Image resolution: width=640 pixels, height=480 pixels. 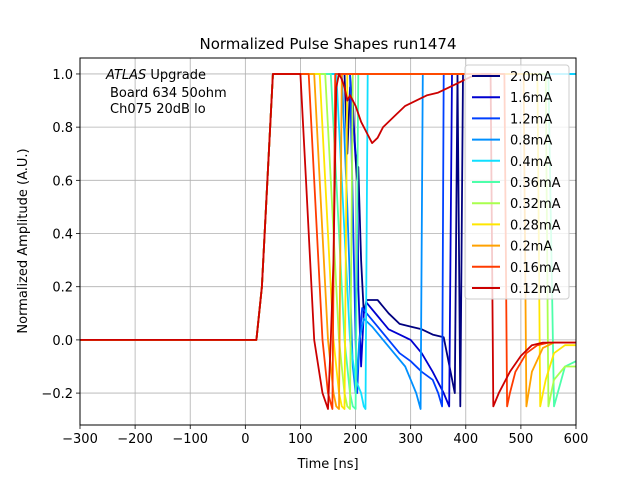 I want to click on x-tick-label: 600, so click(x=576, y=439).